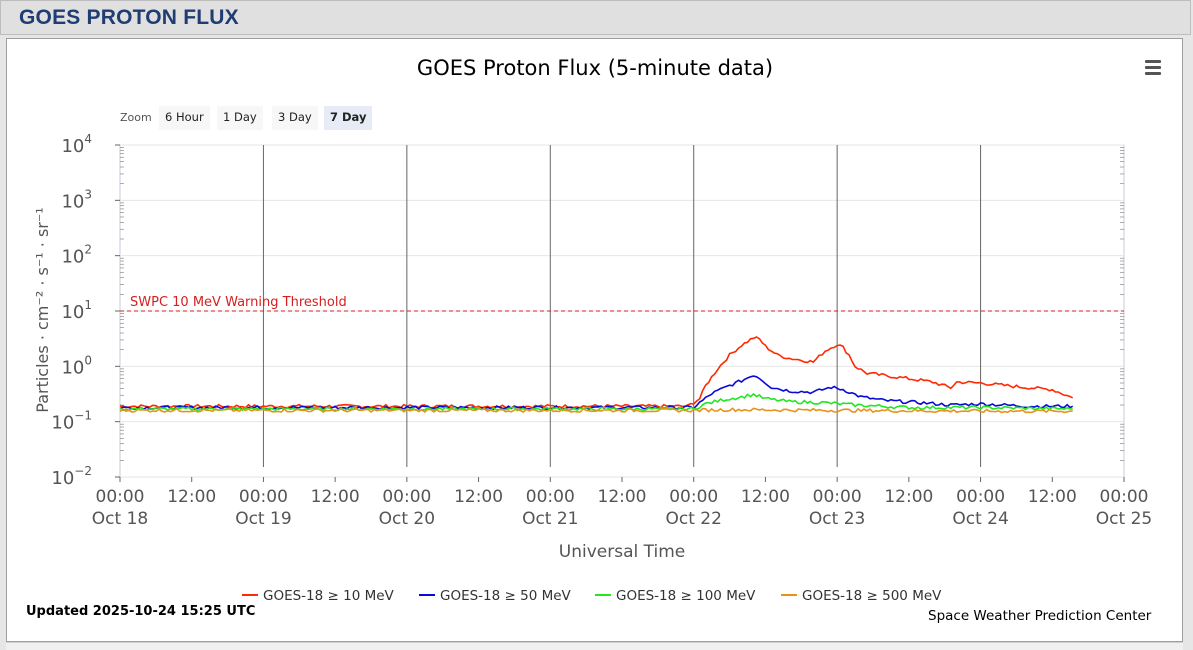  I want to click on legend-item: GOES-18 ≥ 50 MeV, so click(506, 596).